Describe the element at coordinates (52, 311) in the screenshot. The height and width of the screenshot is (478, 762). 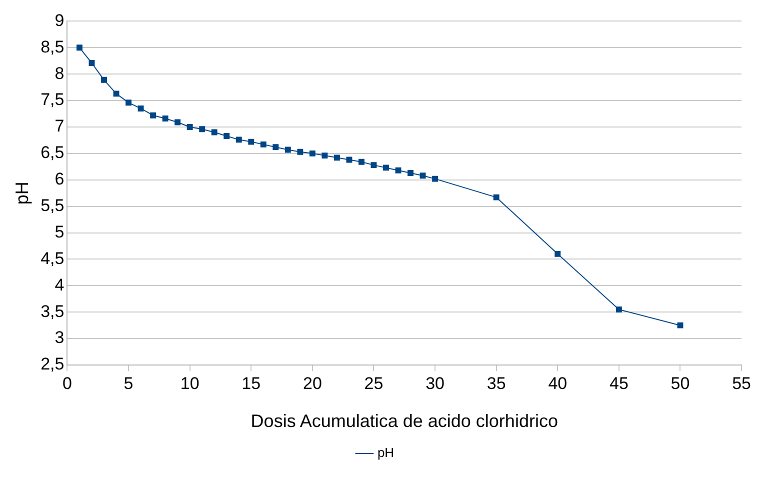
I see `y-tick-label: 3,5` at that location.